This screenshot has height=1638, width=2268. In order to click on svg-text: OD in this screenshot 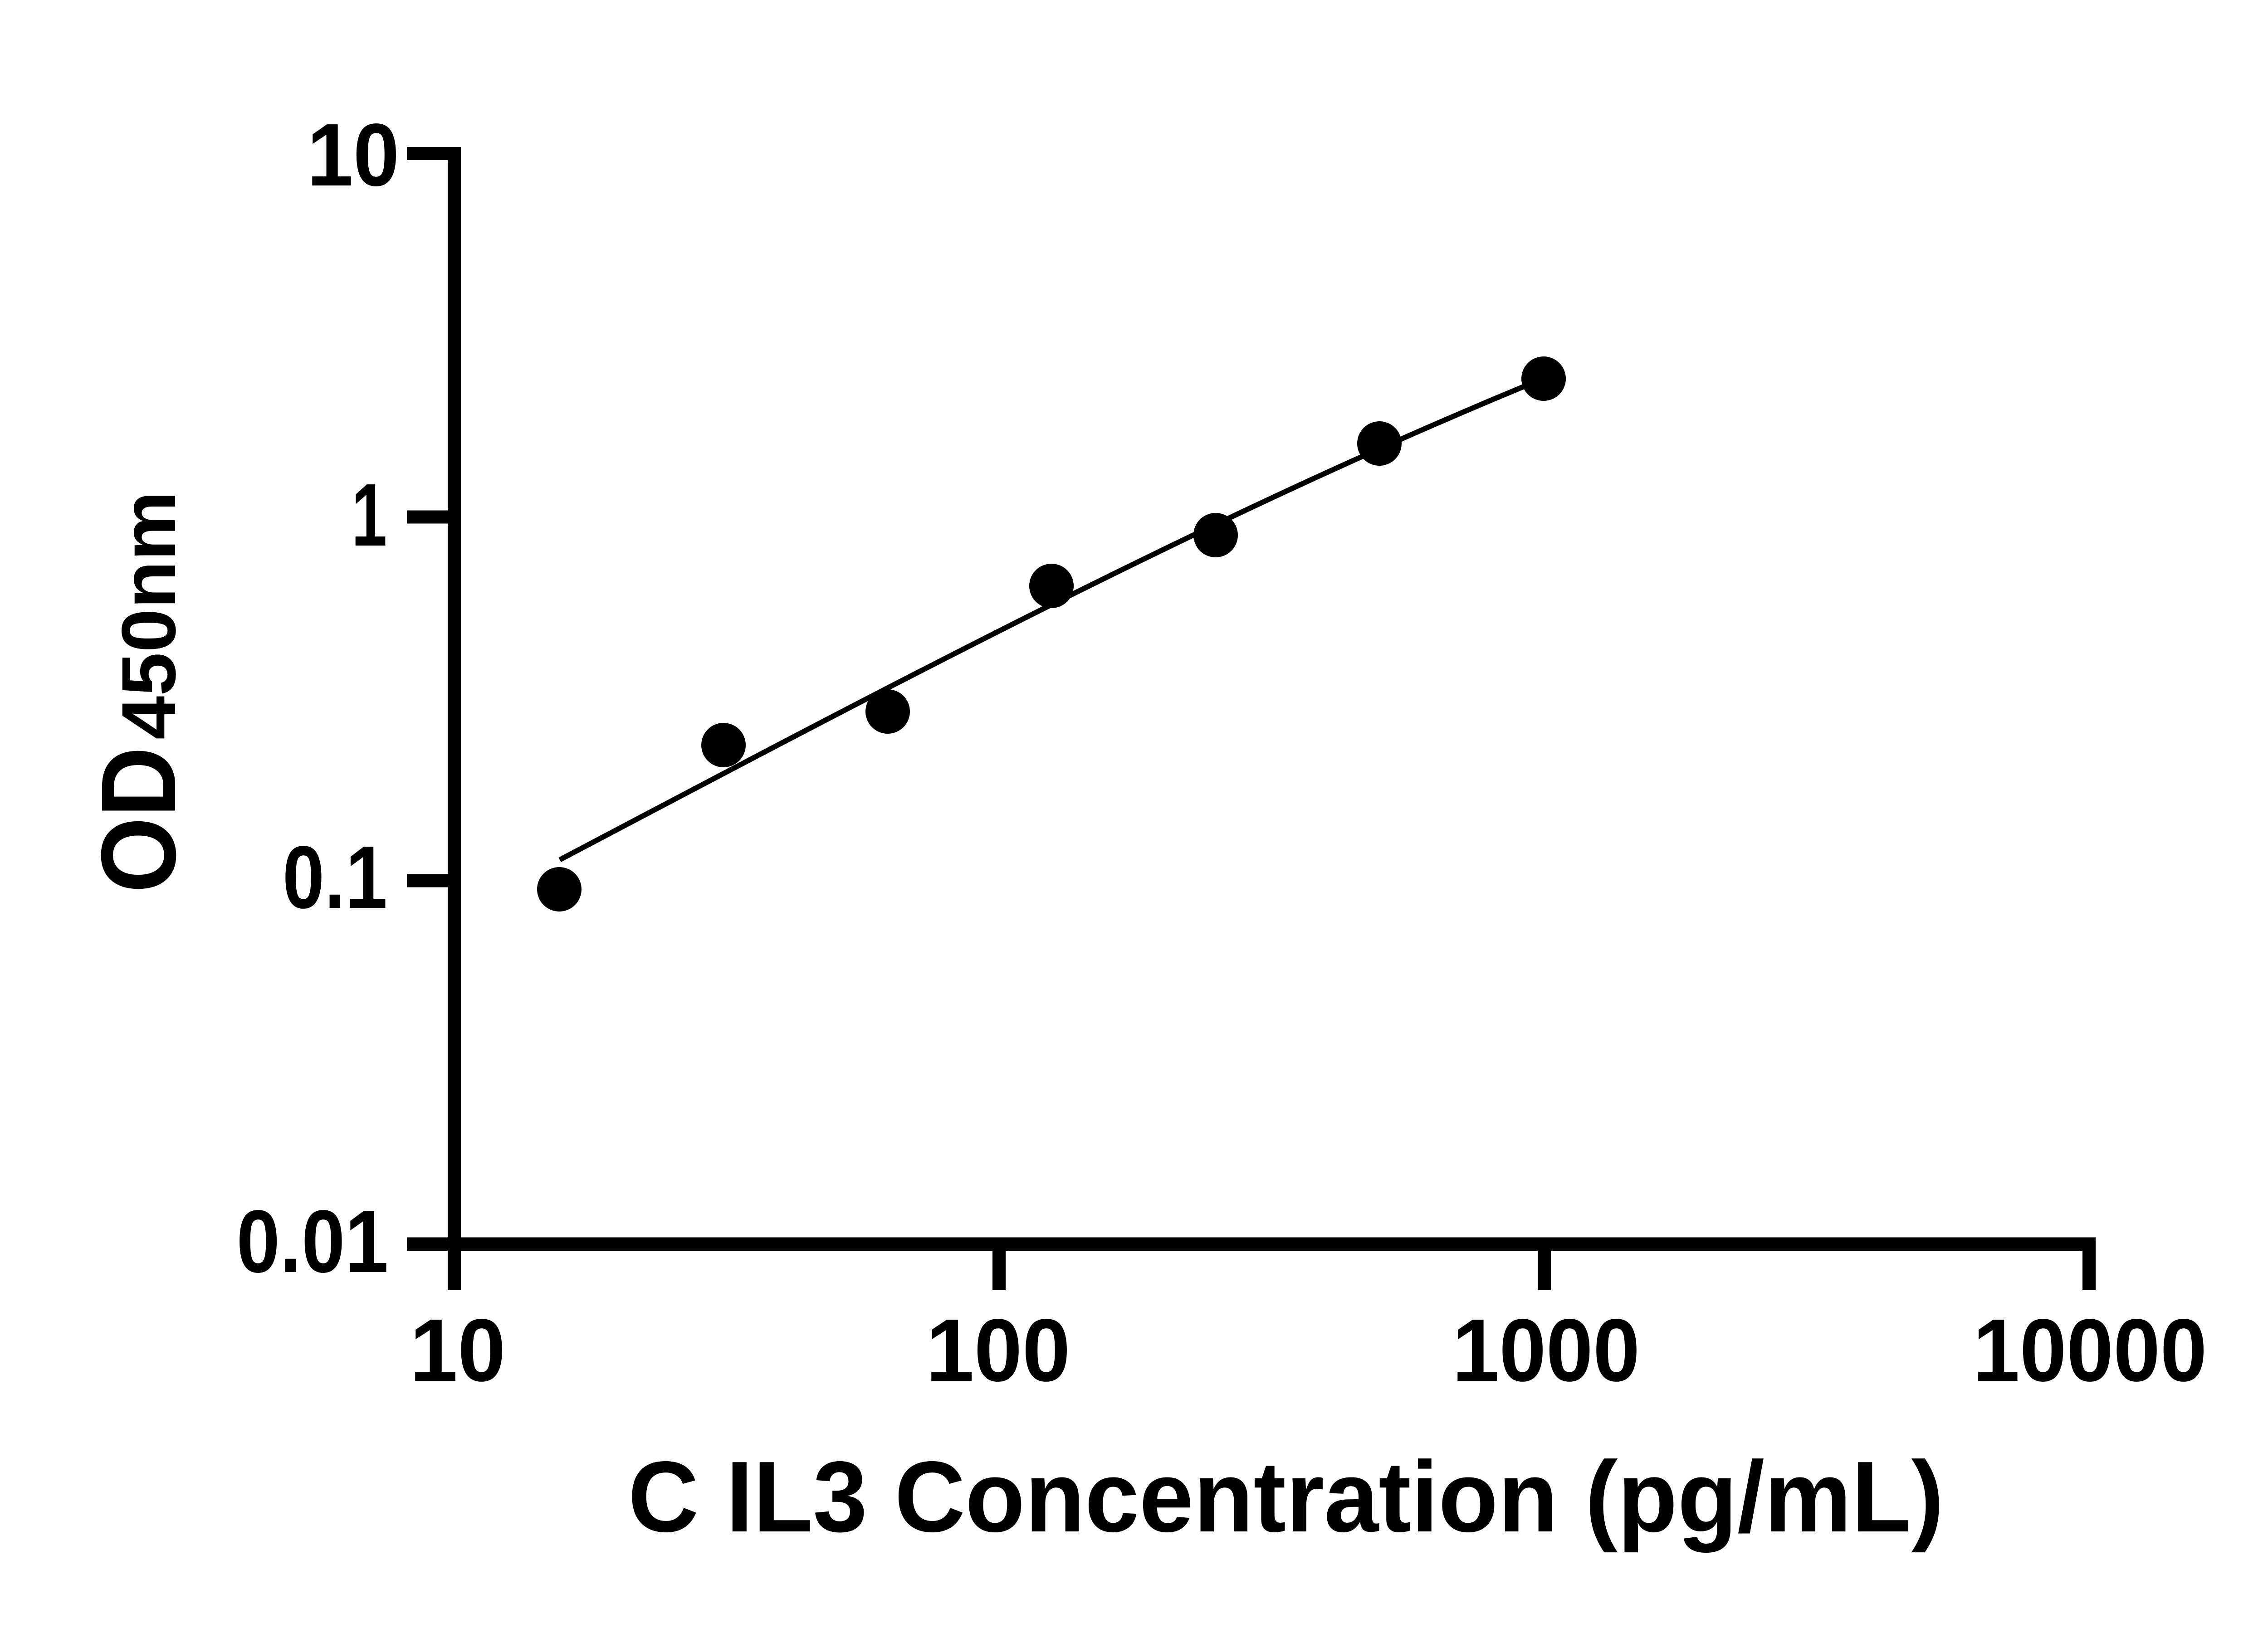, I will do `click(139, 820)`.